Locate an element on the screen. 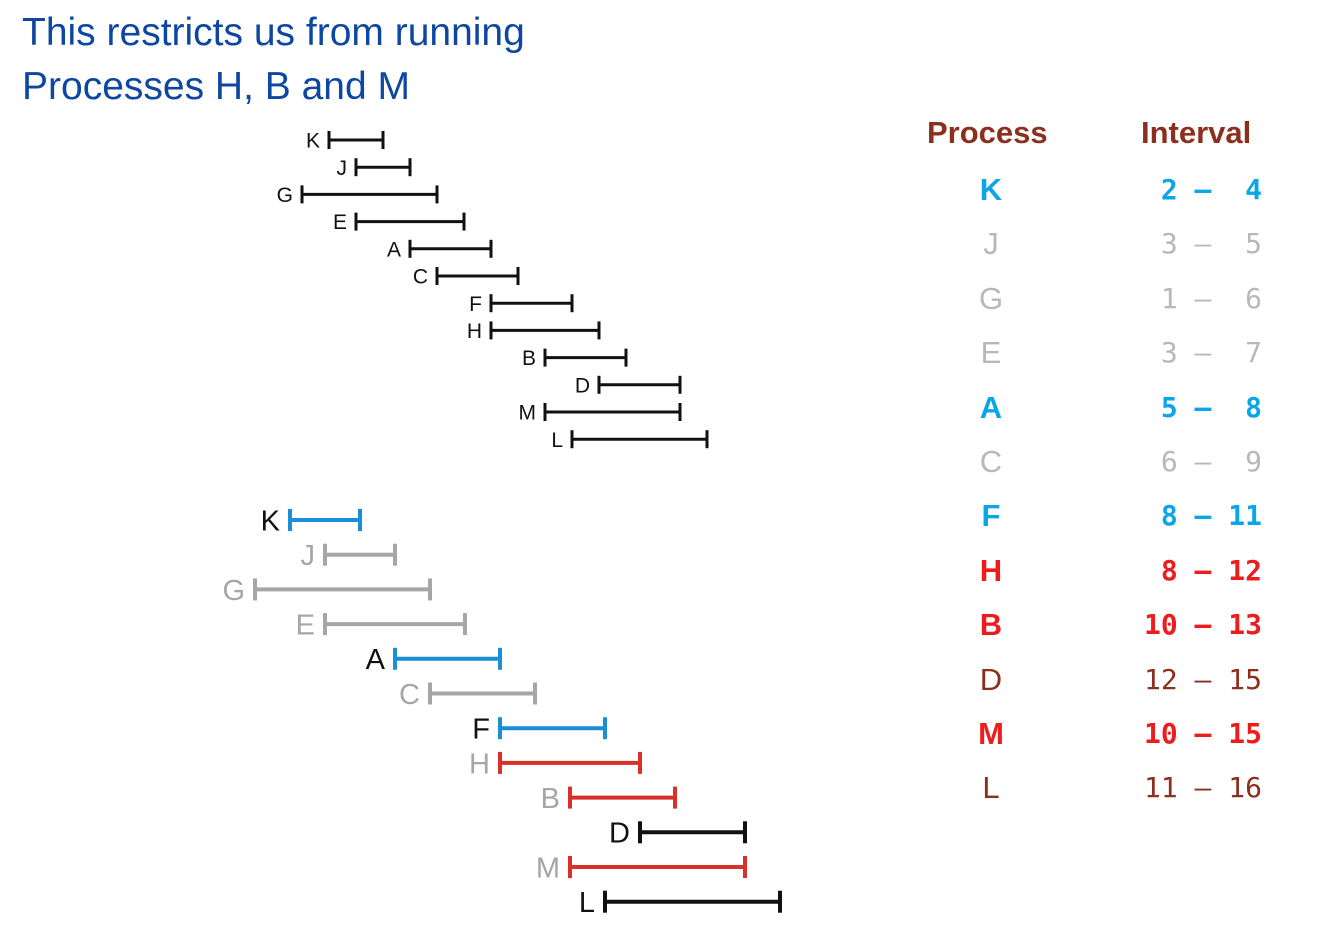 The width and height of the screenshot is (1325, 937). table-cell-process: G is located at coordinates (991, 298).